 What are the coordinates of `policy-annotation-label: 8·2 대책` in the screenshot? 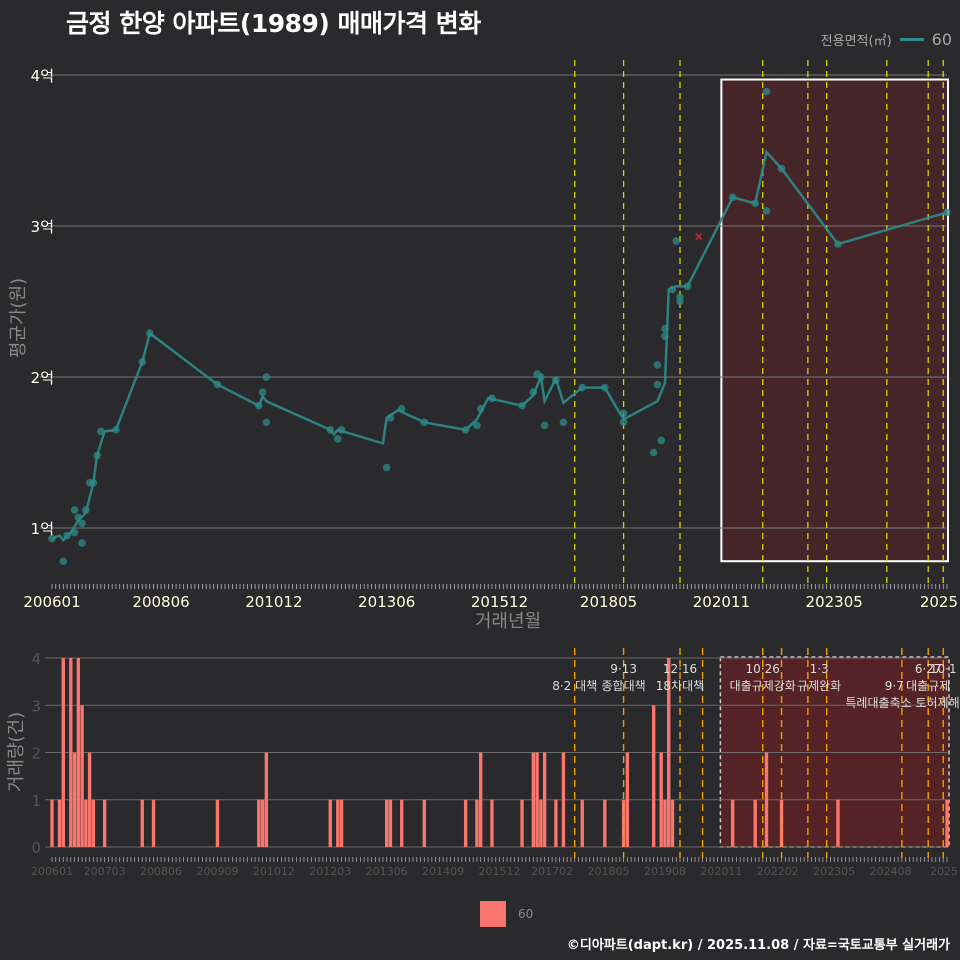 It's located at (574, 685).